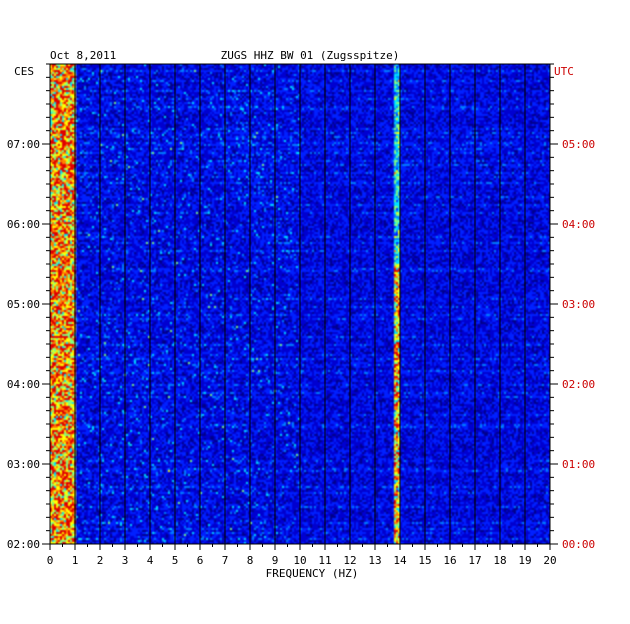 The height and width of the screenshot is (624, 630). I want to click on x-tick-label: 4, so click(150, 560).